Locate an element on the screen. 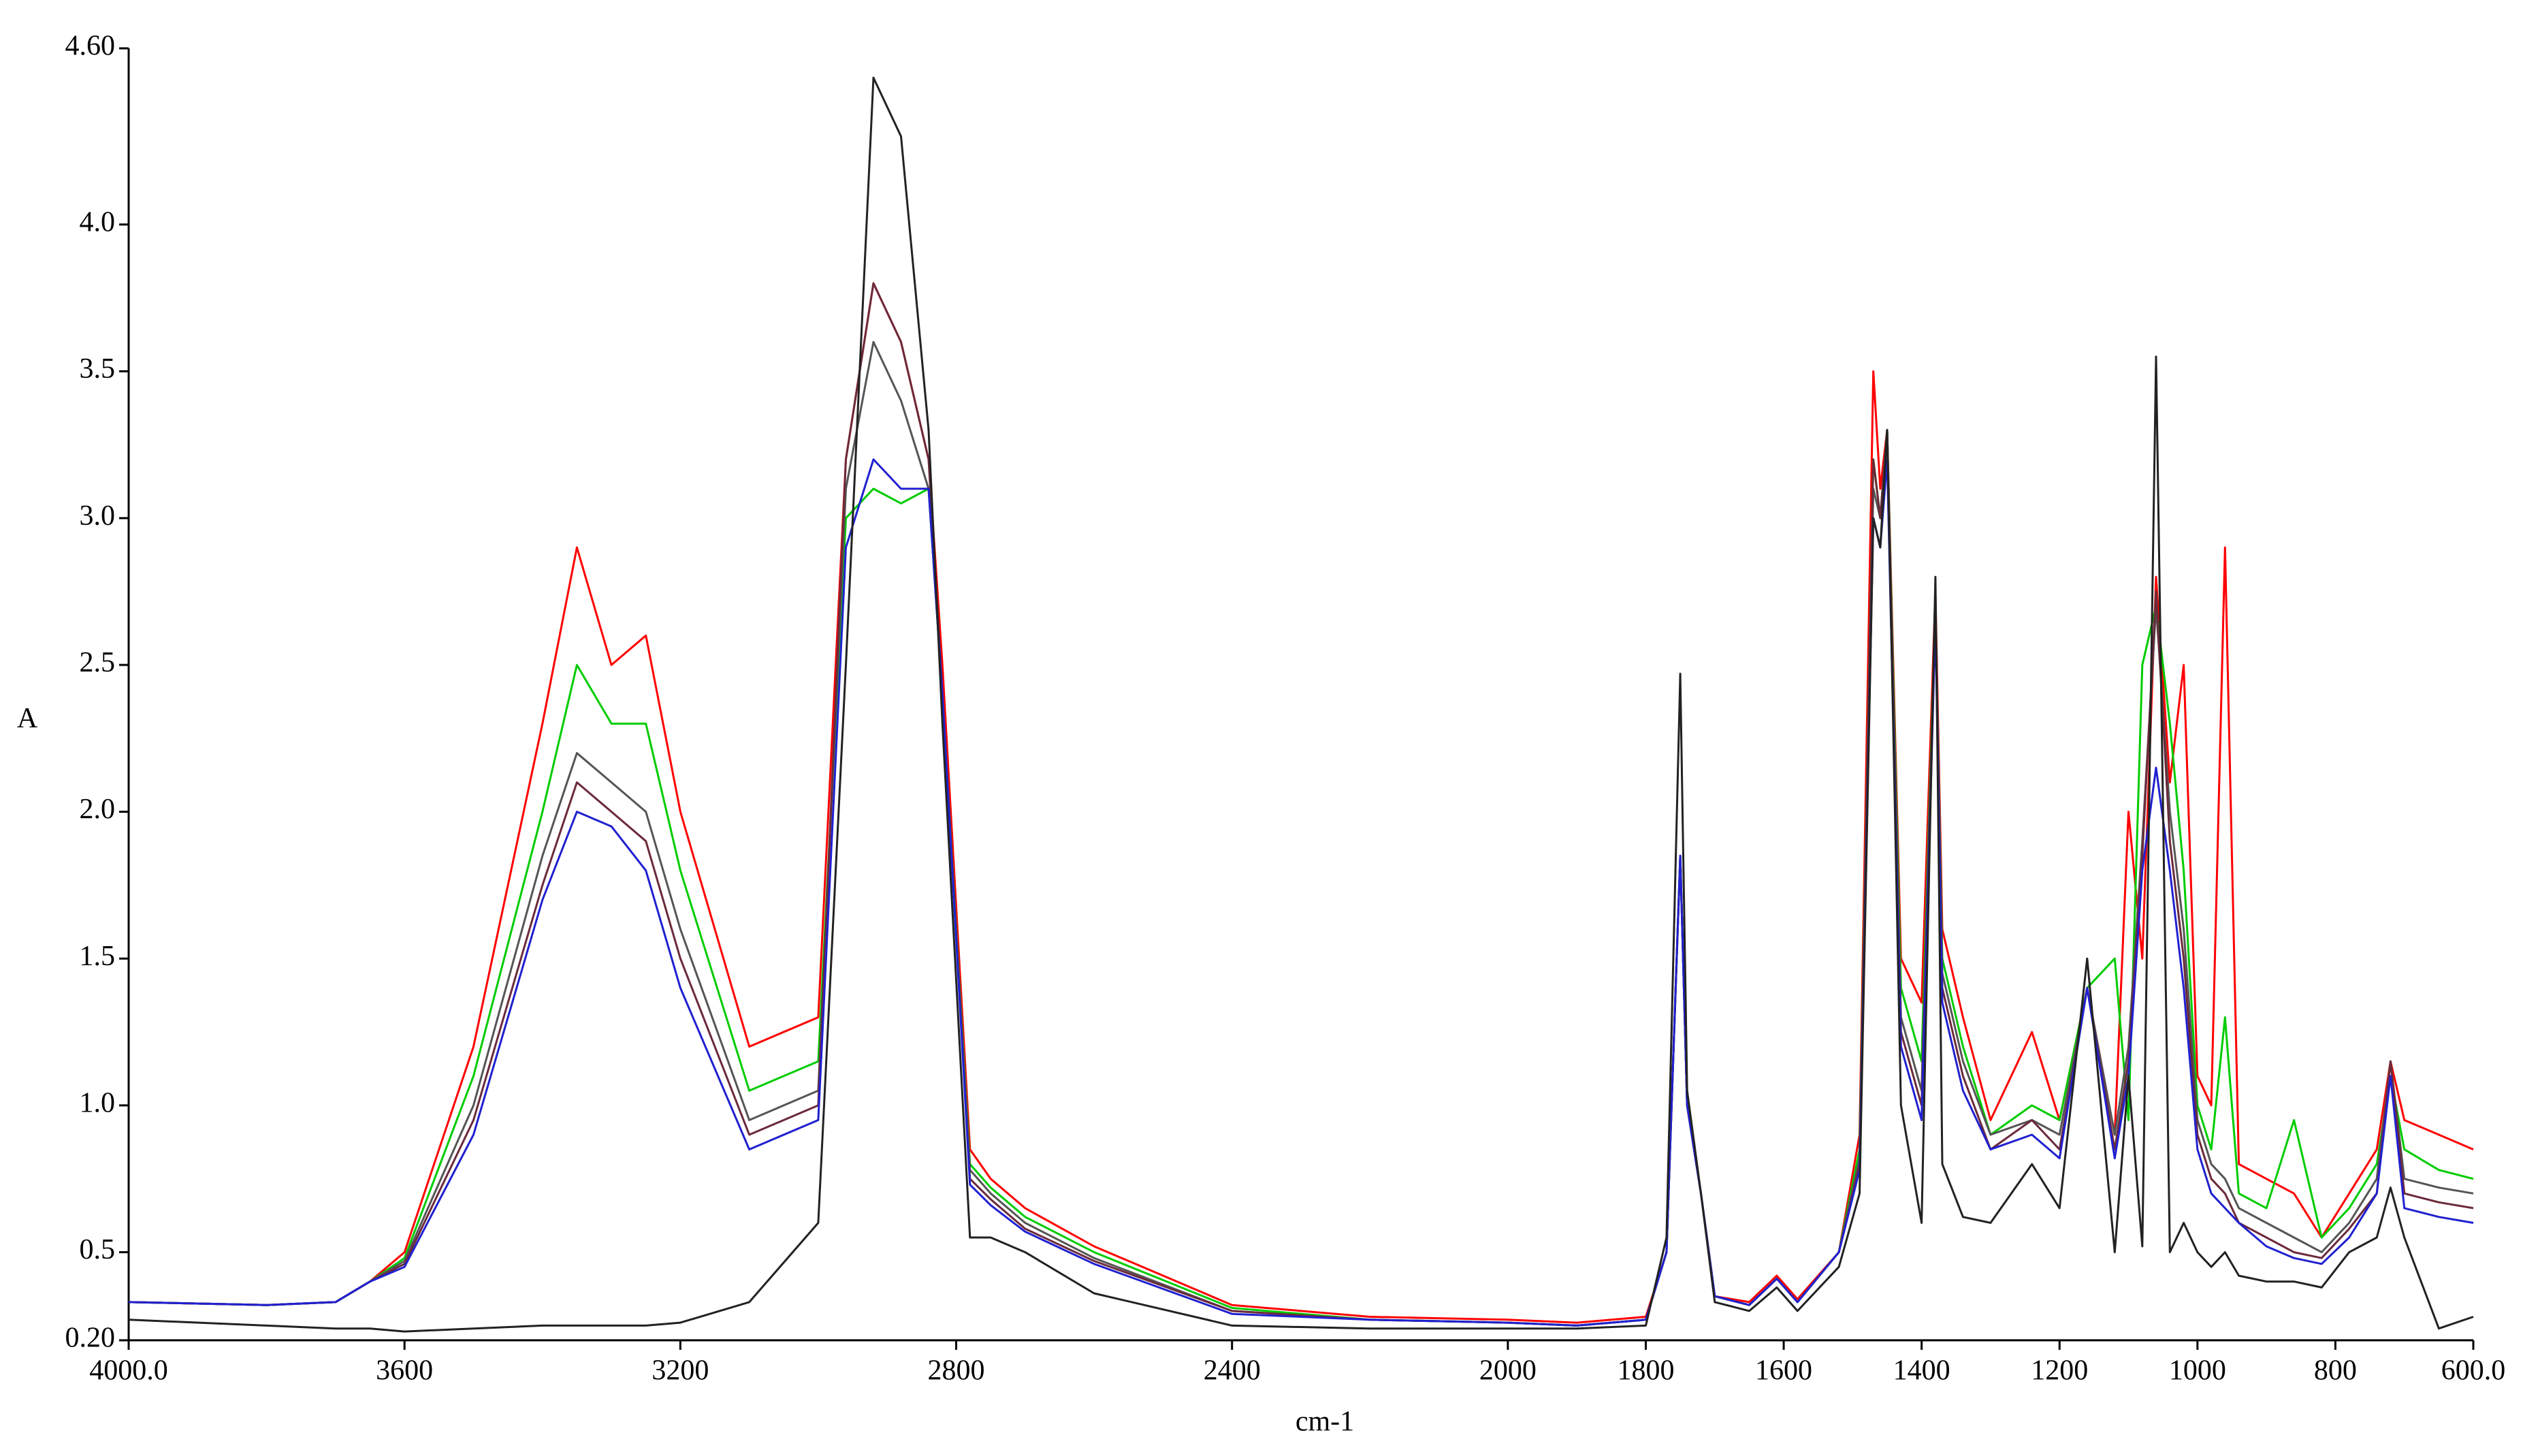  y-tick-label: 2.0 is located at coordinates (98, 809).